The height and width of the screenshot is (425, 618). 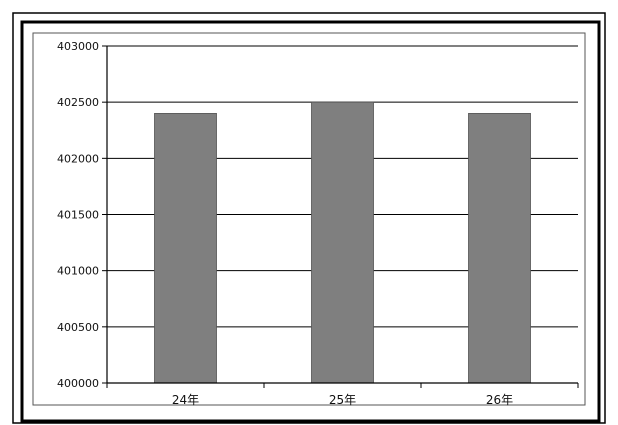 I want to click on y-tick-label: 400000, so click(x=78, y=383).